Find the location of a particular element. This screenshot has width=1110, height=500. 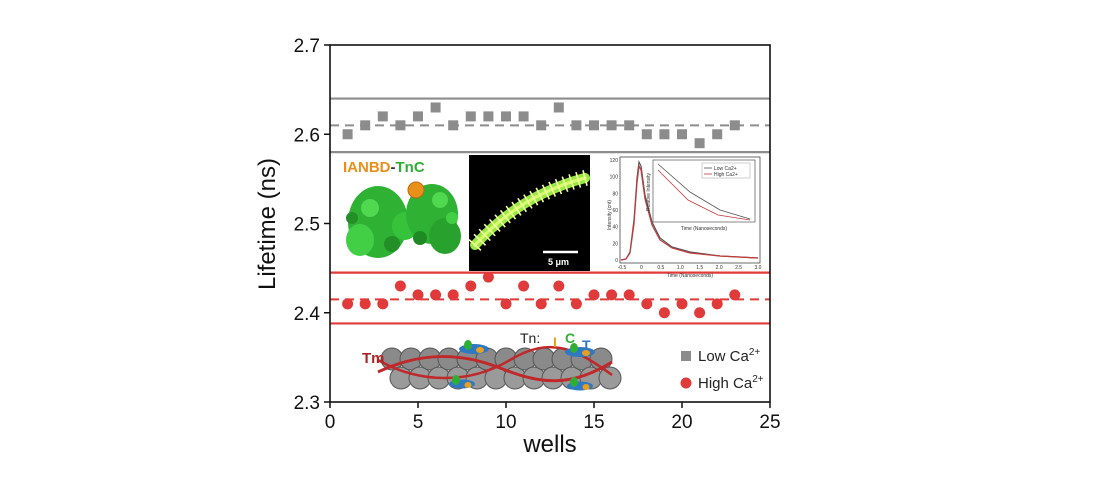

x-tick-label-20: 20 is located at coordinates (681, 422).